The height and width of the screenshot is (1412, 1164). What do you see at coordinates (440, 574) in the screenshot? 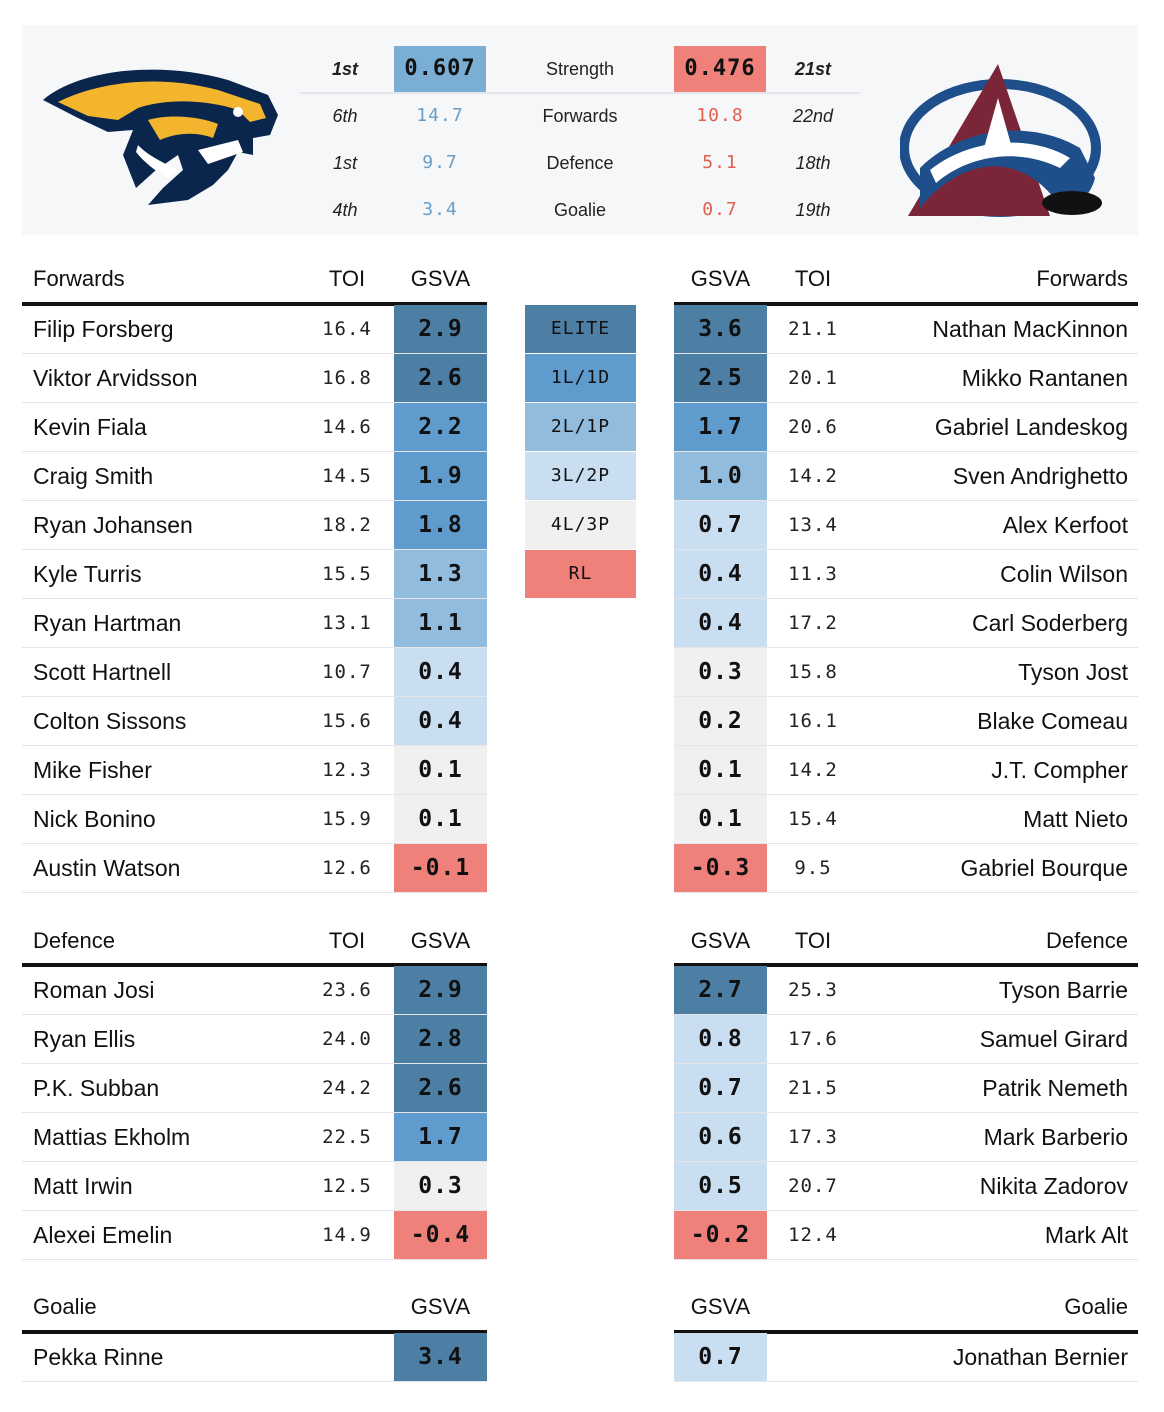
I see `gsva-value: 1.3` at bounding box center [440, 574].